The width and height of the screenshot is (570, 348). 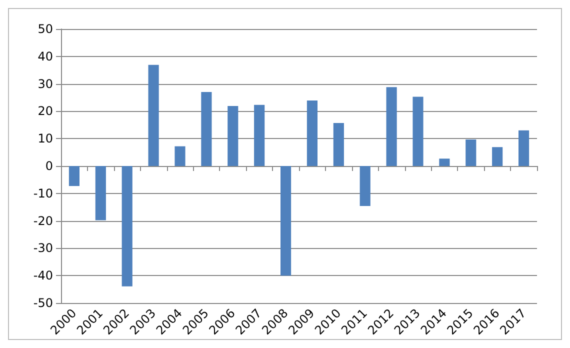 What do you see at coordinates (43, 275) in the screenshot?
I see `y-tick-label: -40` at bounding box center [43, 275].